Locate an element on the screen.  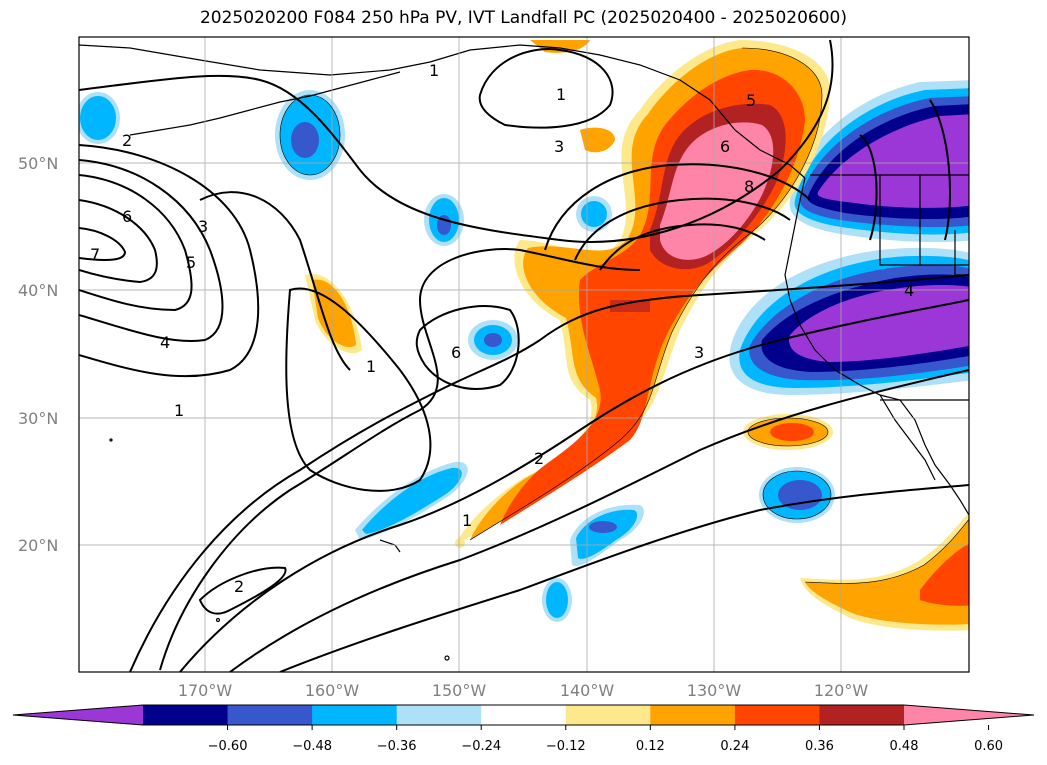
alaska-coast is located at coordinates (442, 111).